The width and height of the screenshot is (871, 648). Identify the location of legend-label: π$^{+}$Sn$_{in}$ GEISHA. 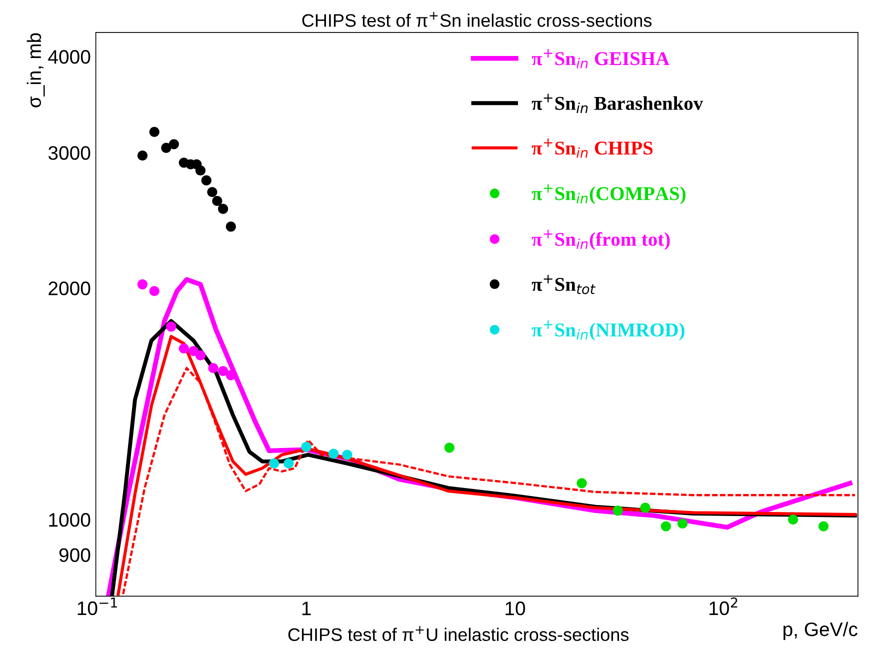
(601, 58).